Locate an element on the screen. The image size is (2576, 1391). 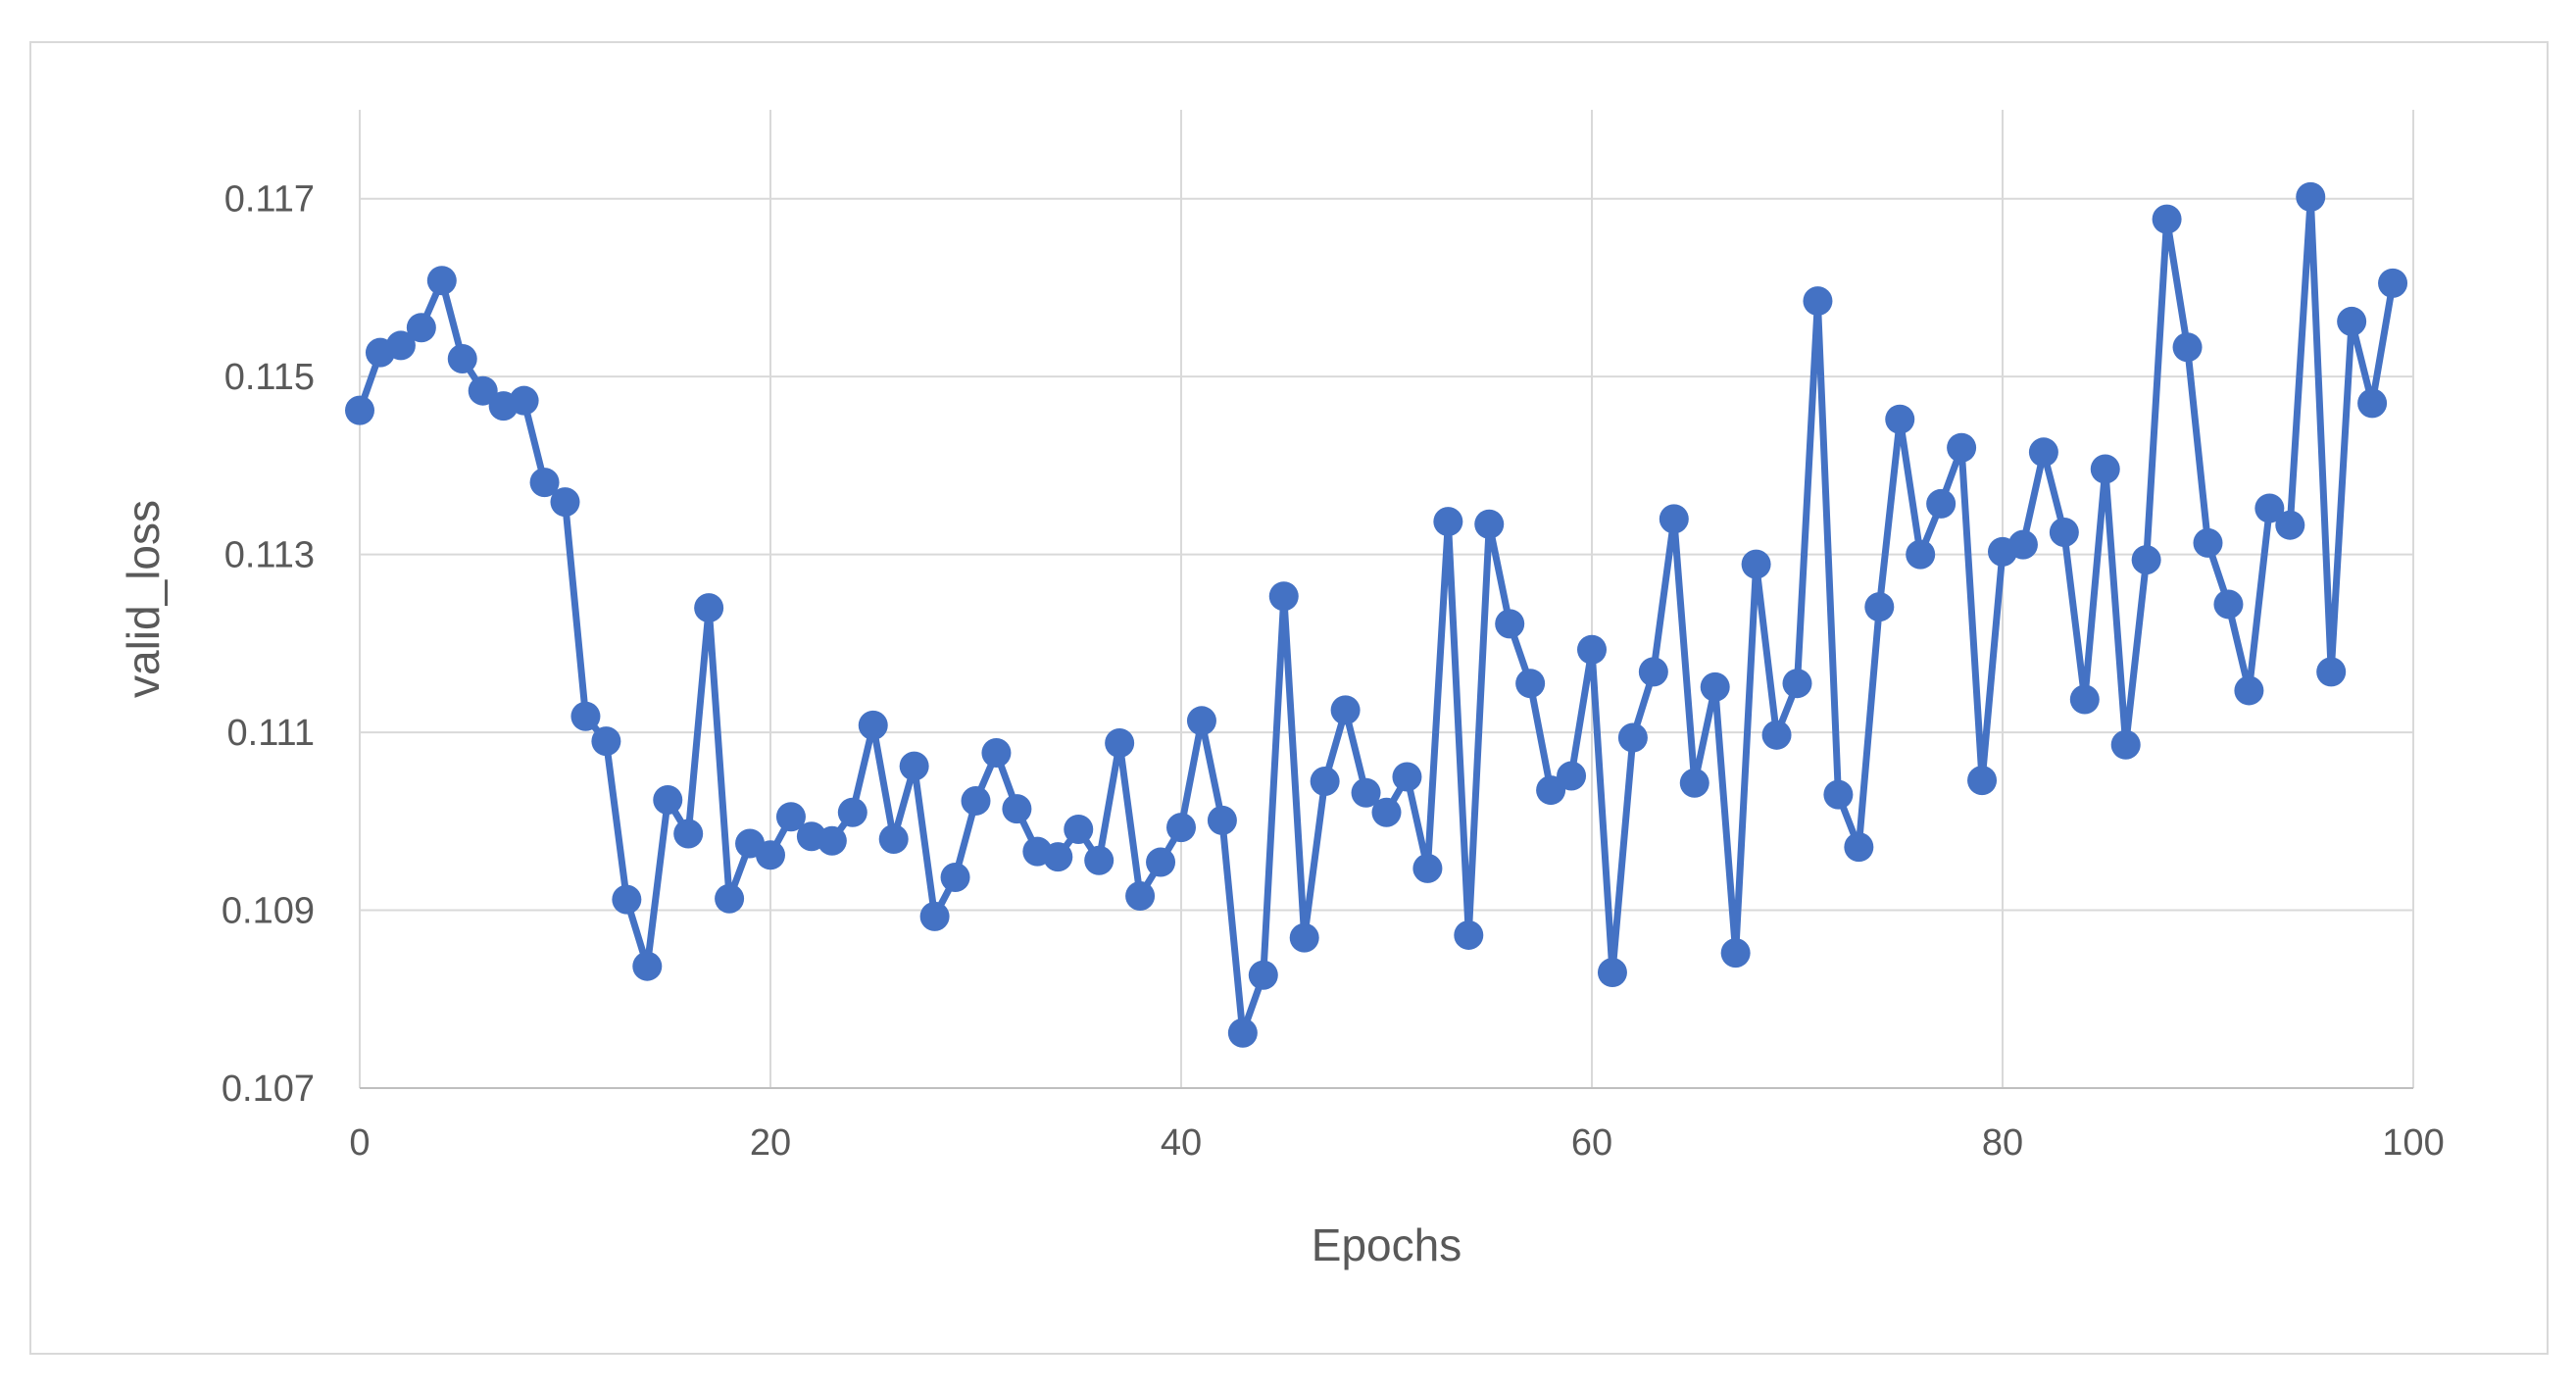
y-tick-label: 0.115 is located at coordinates (269, 377).